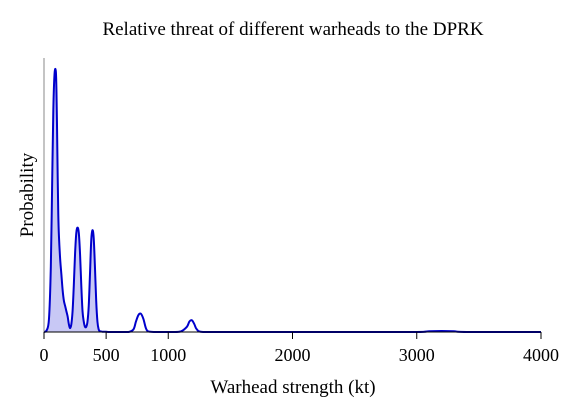  Describe the element at coordinates (541, 355) in the screenshot. I see `x-tick-label: 4000` at that location.